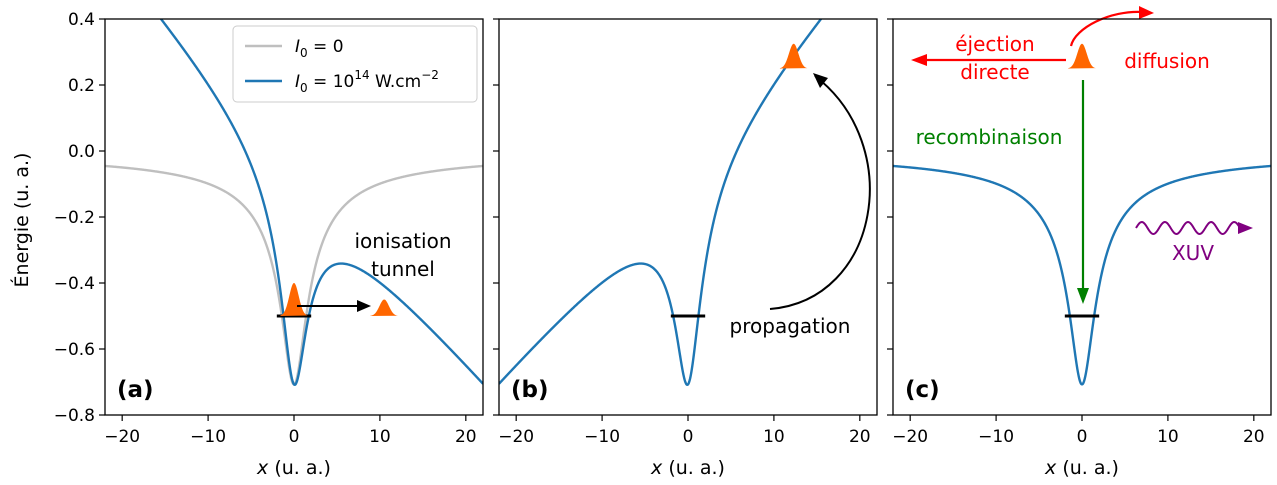 The image size is (1277, 485). I want to click on wavepacket-bound, so click(294, 299).